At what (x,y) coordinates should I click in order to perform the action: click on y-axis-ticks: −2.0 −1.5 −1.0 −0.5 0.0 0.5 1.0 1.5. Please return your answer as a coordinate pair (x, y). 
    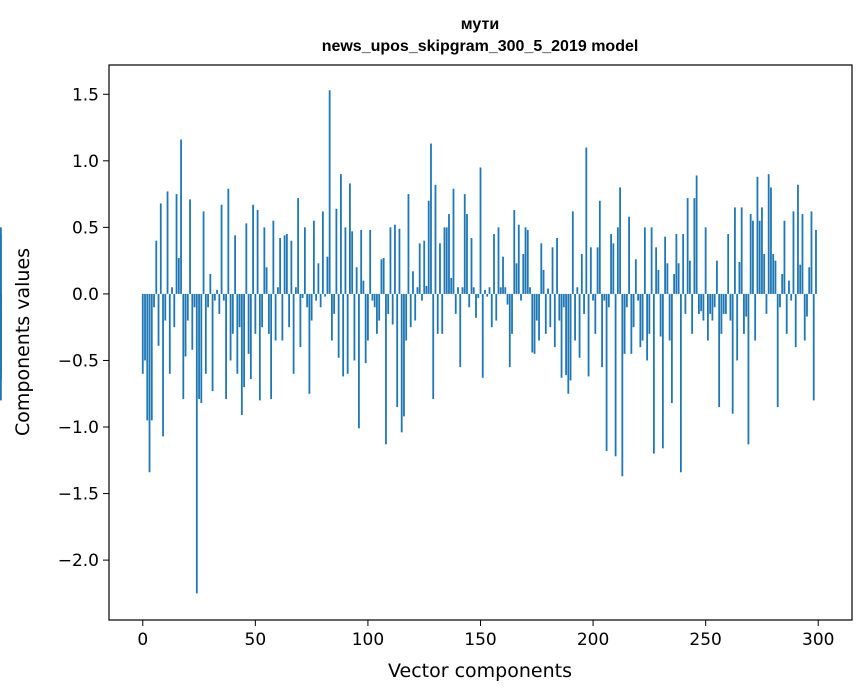
    Looking at the image, I should click on (83, 328).